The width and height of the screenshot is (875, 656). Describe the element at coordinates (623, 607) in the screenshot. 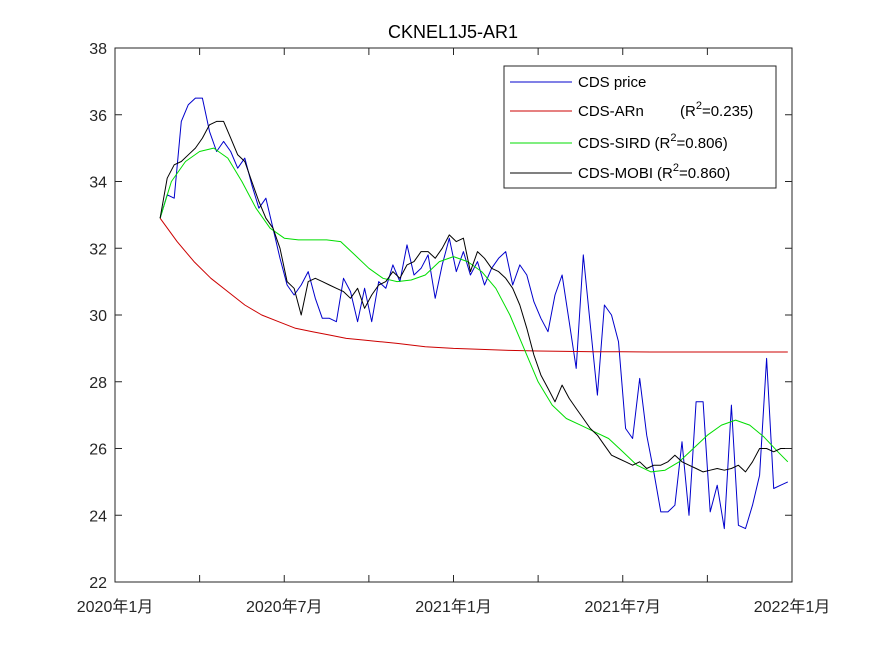

I see `x-tick-label: 2021年7月` at that location.